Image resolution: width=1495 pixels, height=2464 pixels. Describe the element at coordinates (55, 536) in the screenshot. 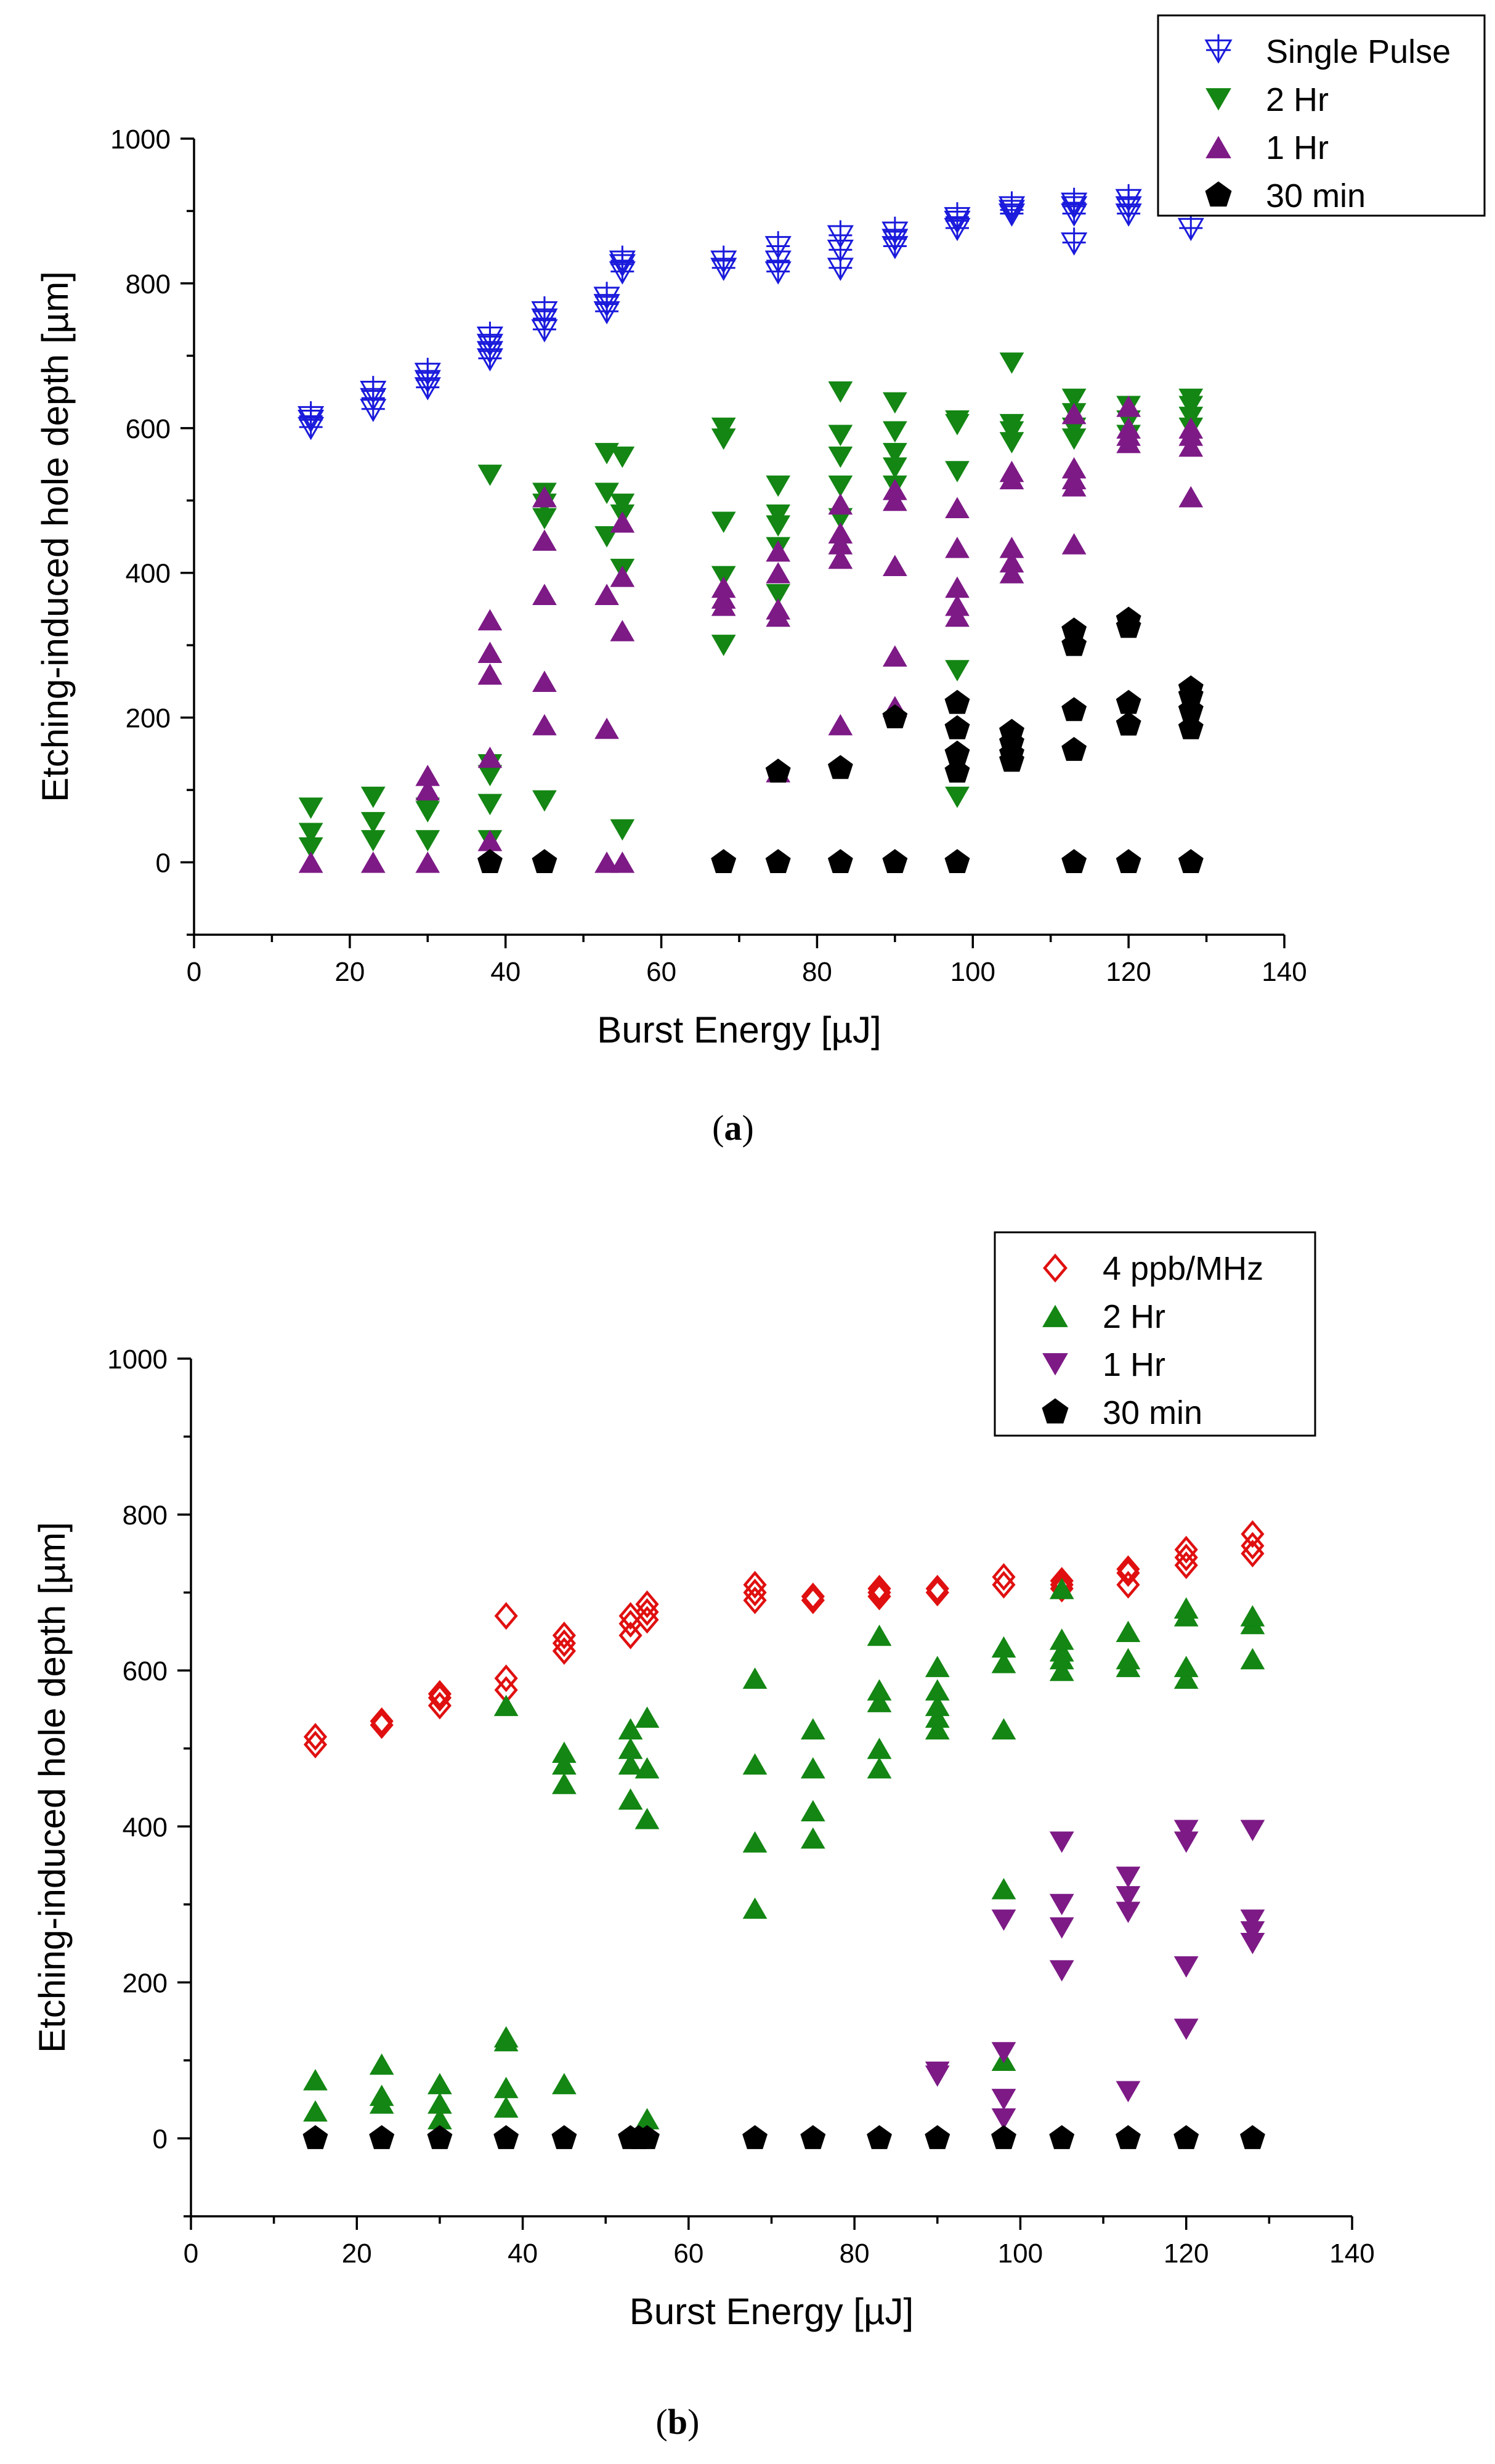

I see `y-axis-label: Etching-induced hole depth [µm]` at that location.